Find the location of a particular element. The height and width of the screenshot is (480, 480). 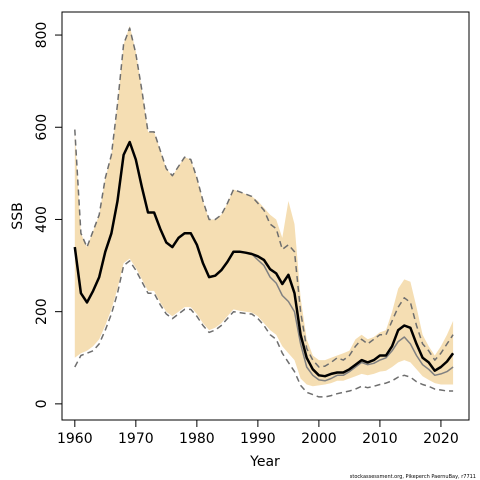

x-tick-label: 1980 is located at coordinates (197, 439).